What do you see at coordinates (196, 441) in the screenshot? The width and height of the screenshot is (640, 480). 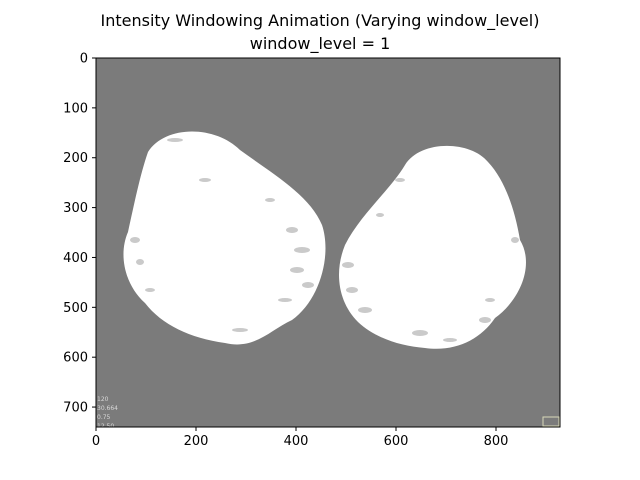 I see `x-tick-label: 200` at bounding box center [196, 441].